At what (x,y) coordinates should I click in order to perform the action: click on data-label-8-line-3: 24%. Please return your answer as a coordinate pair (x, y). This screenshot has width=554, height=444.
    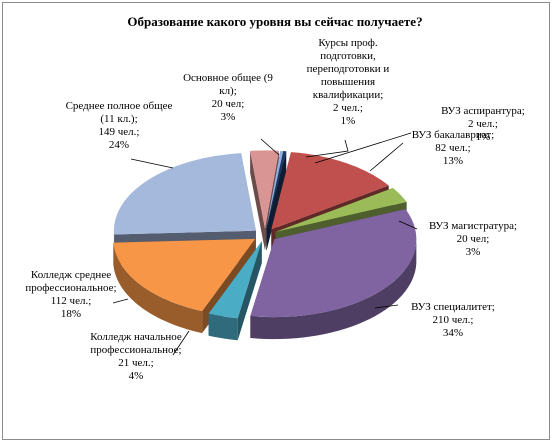
    Looking at the image, I should click on (119, 145).